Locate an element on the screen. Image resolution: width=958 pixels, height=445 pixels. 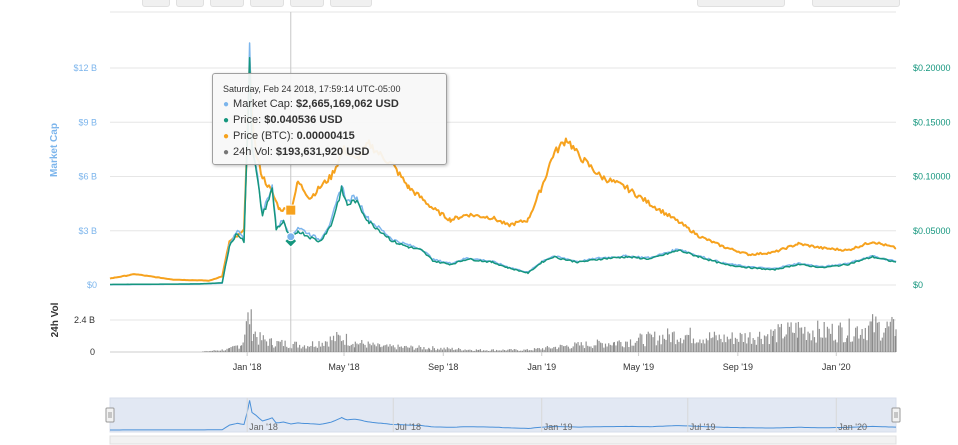
navigator-left-handle is located at coordinates (110, 415).